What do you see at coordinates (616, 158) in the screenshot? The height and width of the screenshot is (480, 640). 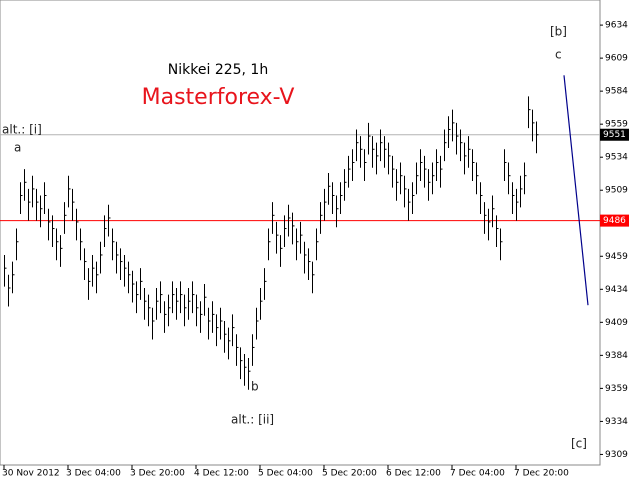 I see `y-tick-label: 9534` at bounding box center [616, 158].